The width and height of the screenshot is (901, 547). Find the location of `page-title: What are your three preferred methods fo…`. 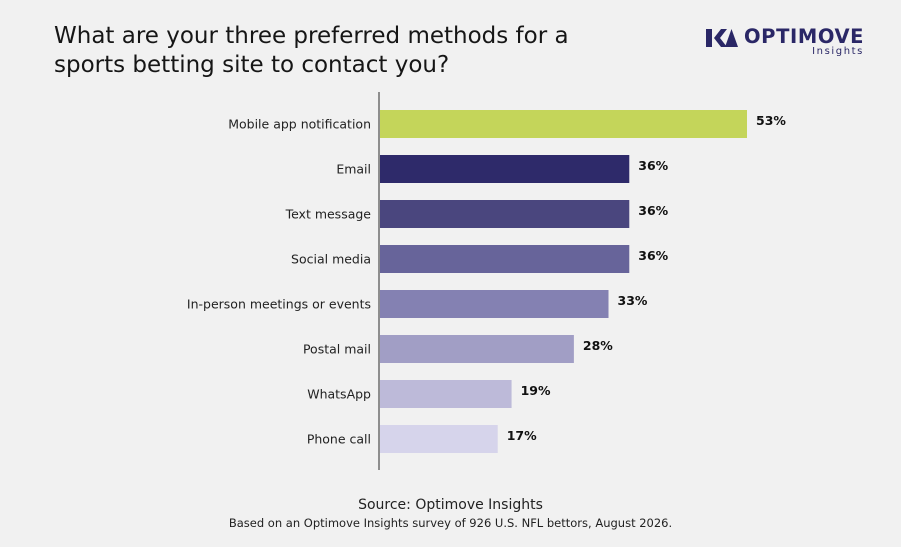

page-title: What are your three preferred methods fo… is located at coordinates (311, 50).